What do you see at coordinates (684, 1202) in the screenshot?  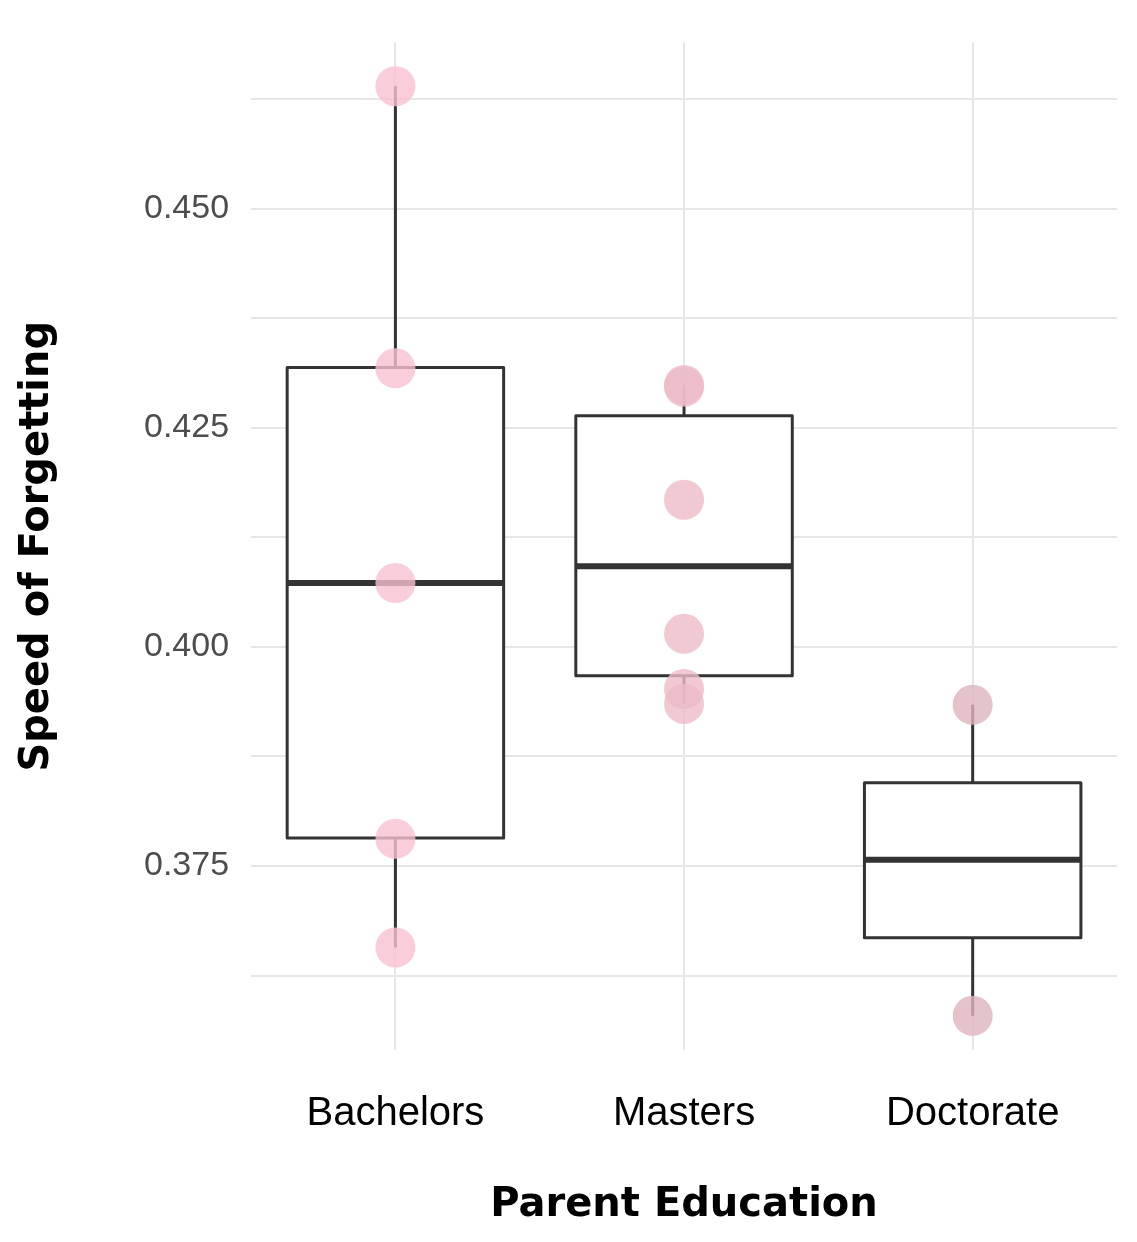 I see `x-axis-title: Parent Education` at bounding box center [684, 1202].